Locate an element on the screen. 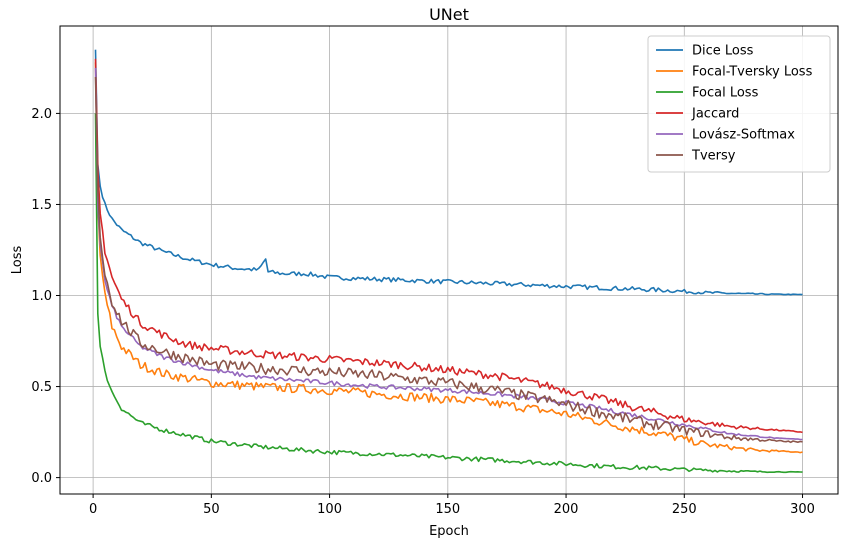  y-tick-label: 1.5 is located at coordinates (41, 205).